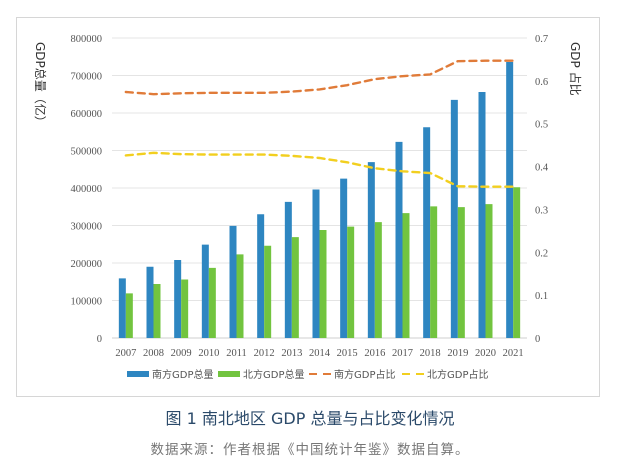 This screenshot has height=469, width=620. I want to click on legend-label: 南方GDP总量, so click(182, 374).